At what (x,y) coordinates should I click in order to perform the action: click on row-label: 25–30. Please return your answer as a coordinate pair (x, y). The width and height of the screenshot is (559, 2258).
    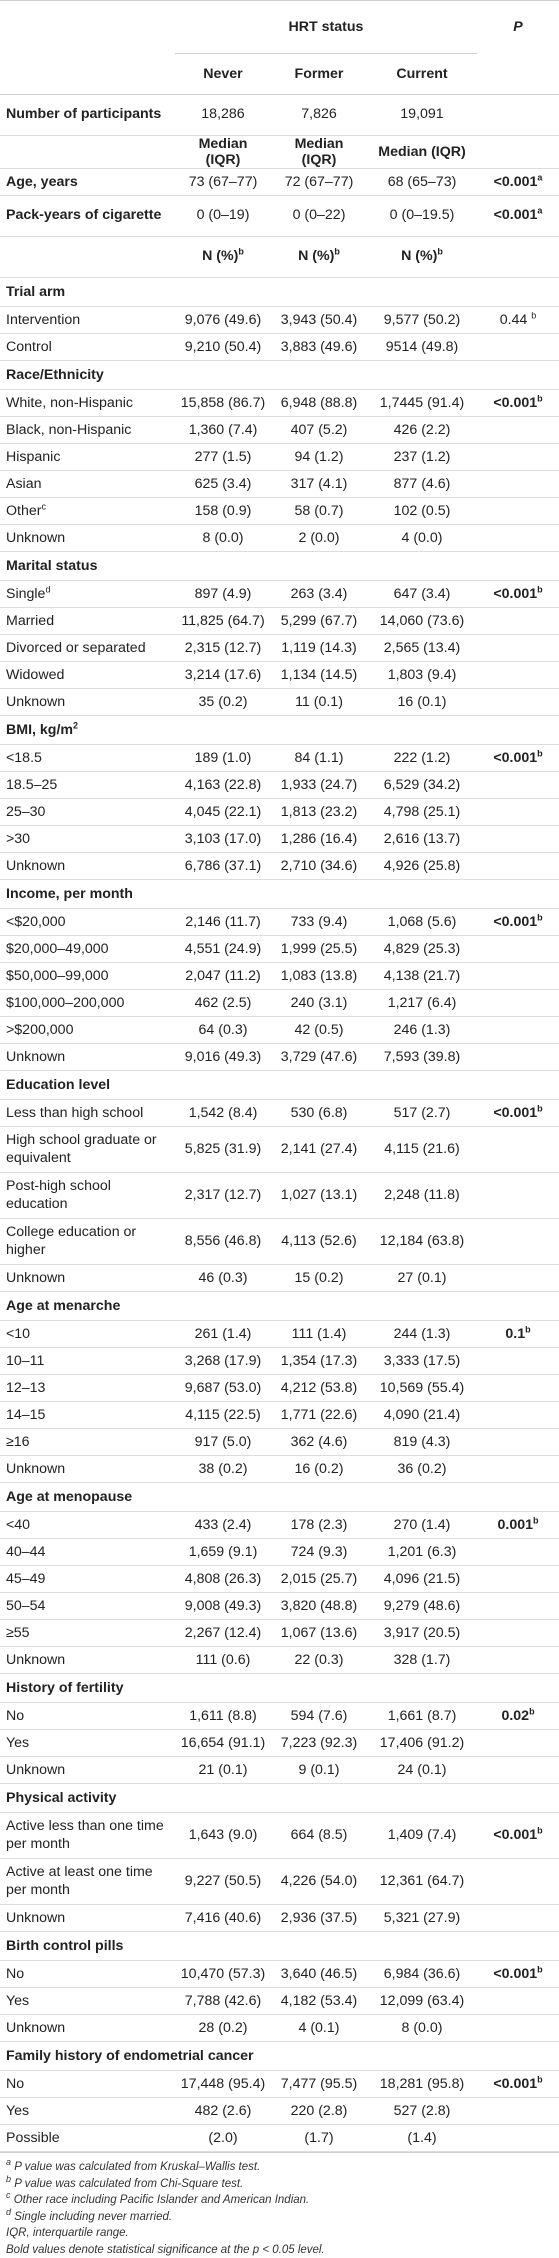
    Looking at the image, I should click on (87, 812).